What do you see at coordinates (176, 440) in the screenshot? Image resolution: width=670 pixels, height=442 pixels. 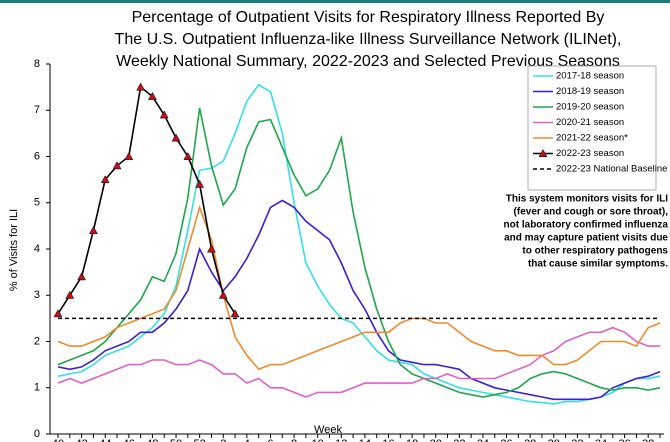 I see `x-tick-label: 50` at bounding box center [176, 440].